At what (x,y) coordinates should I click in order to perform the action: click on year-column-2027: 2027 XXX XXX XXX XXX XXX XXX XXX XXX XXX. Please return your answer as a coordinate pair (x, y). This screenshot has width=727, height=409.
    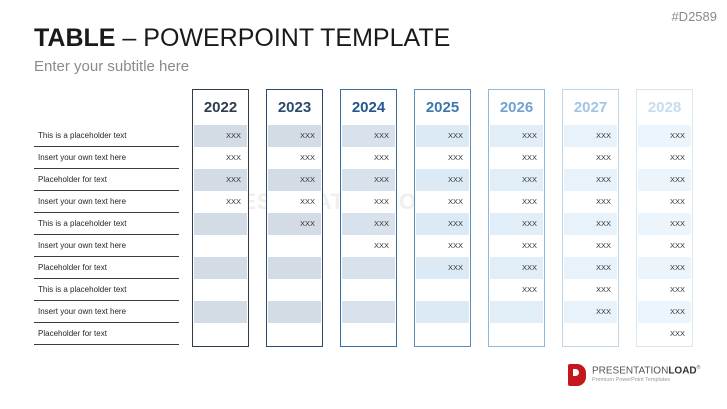
    Looking at the image, I should click on (590, 218).